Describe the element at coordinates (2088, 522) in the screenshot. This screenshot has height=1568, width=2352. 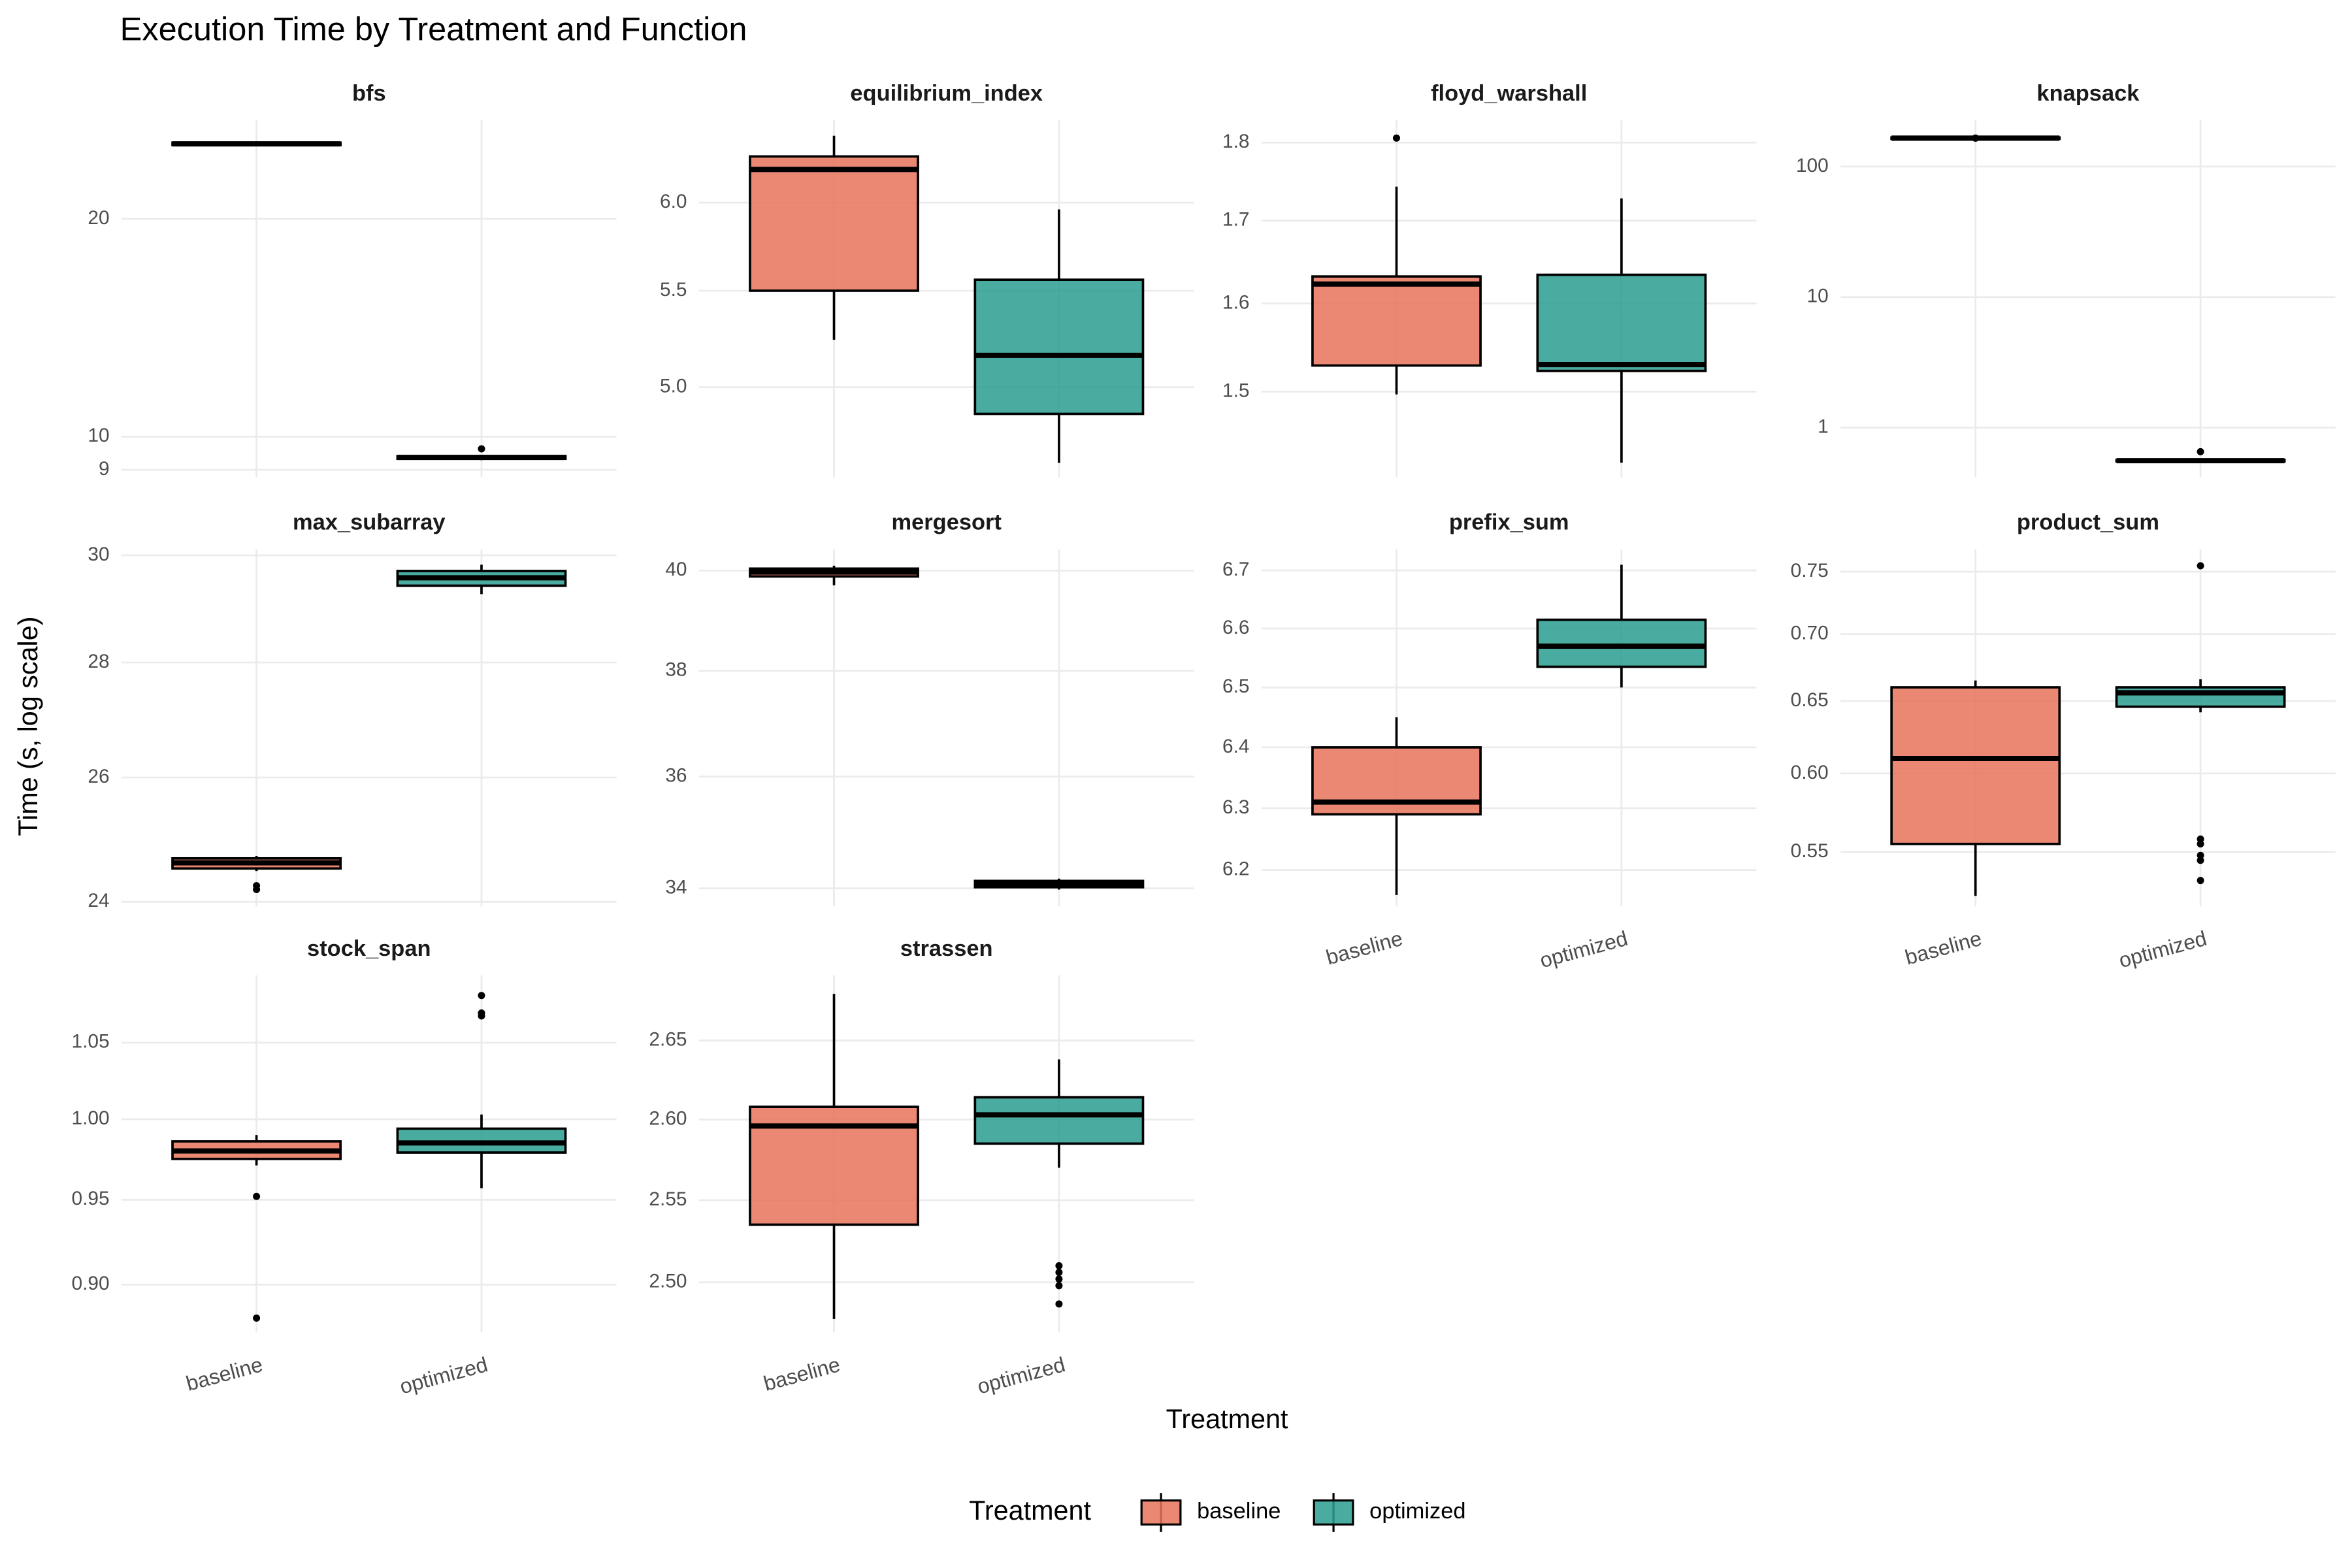
I see `strip-title: product_sum` at that location.